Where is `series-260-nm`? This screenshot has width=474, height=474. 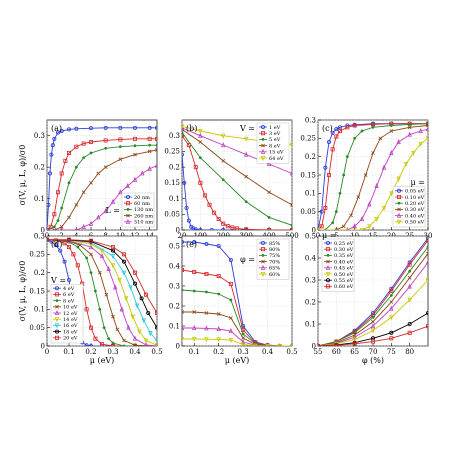 series-260-nm is located at coordinates (102, 188).